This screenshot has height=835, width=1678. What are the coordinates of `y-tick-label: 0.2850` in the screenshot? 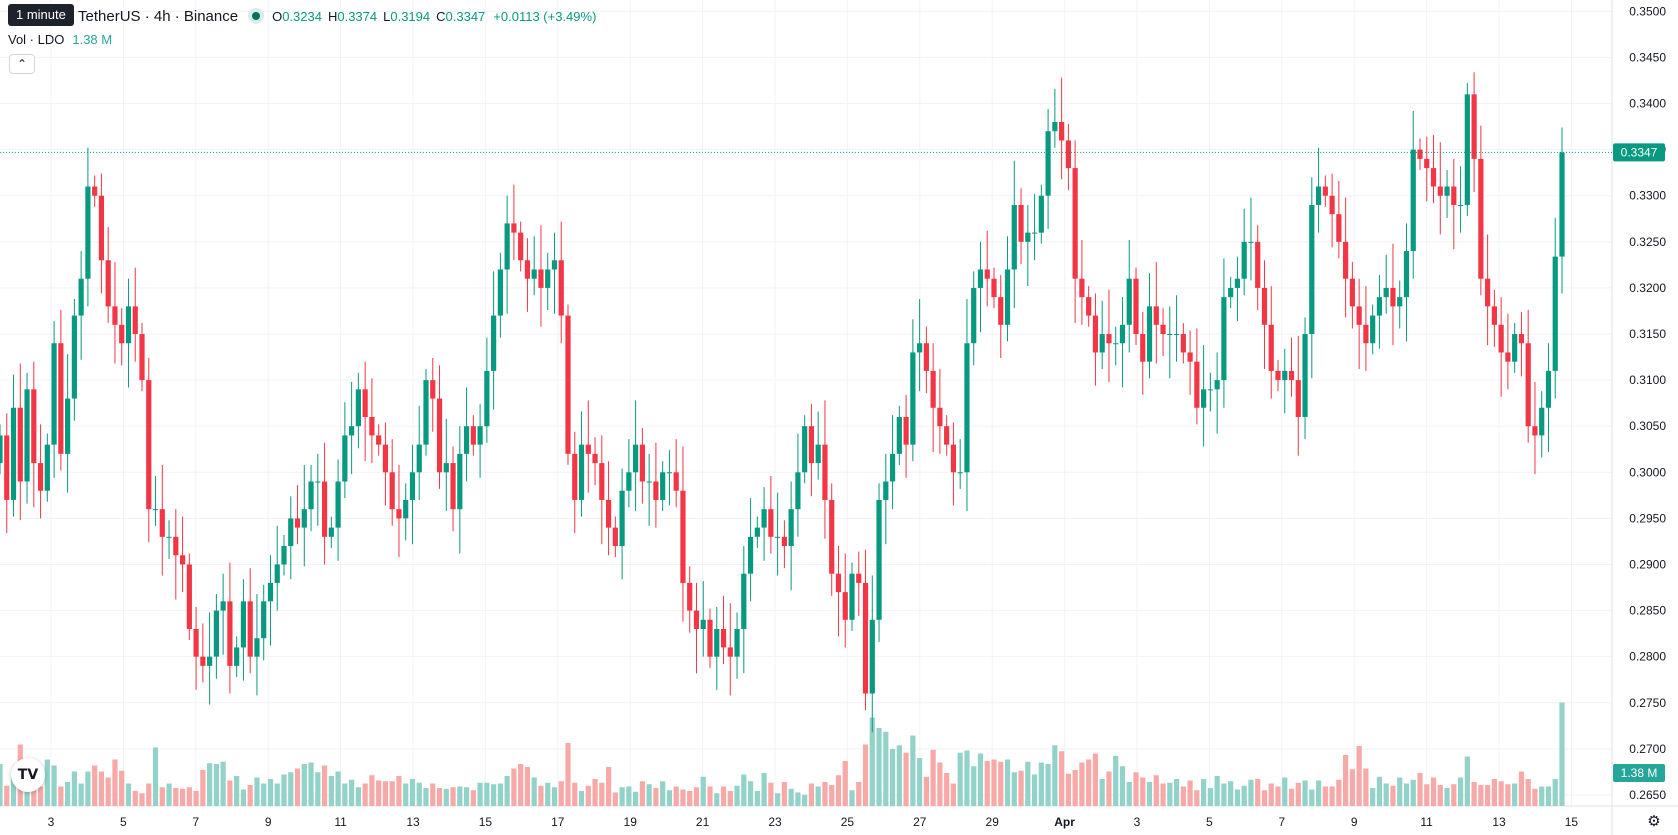 It's located at (1647, 611).